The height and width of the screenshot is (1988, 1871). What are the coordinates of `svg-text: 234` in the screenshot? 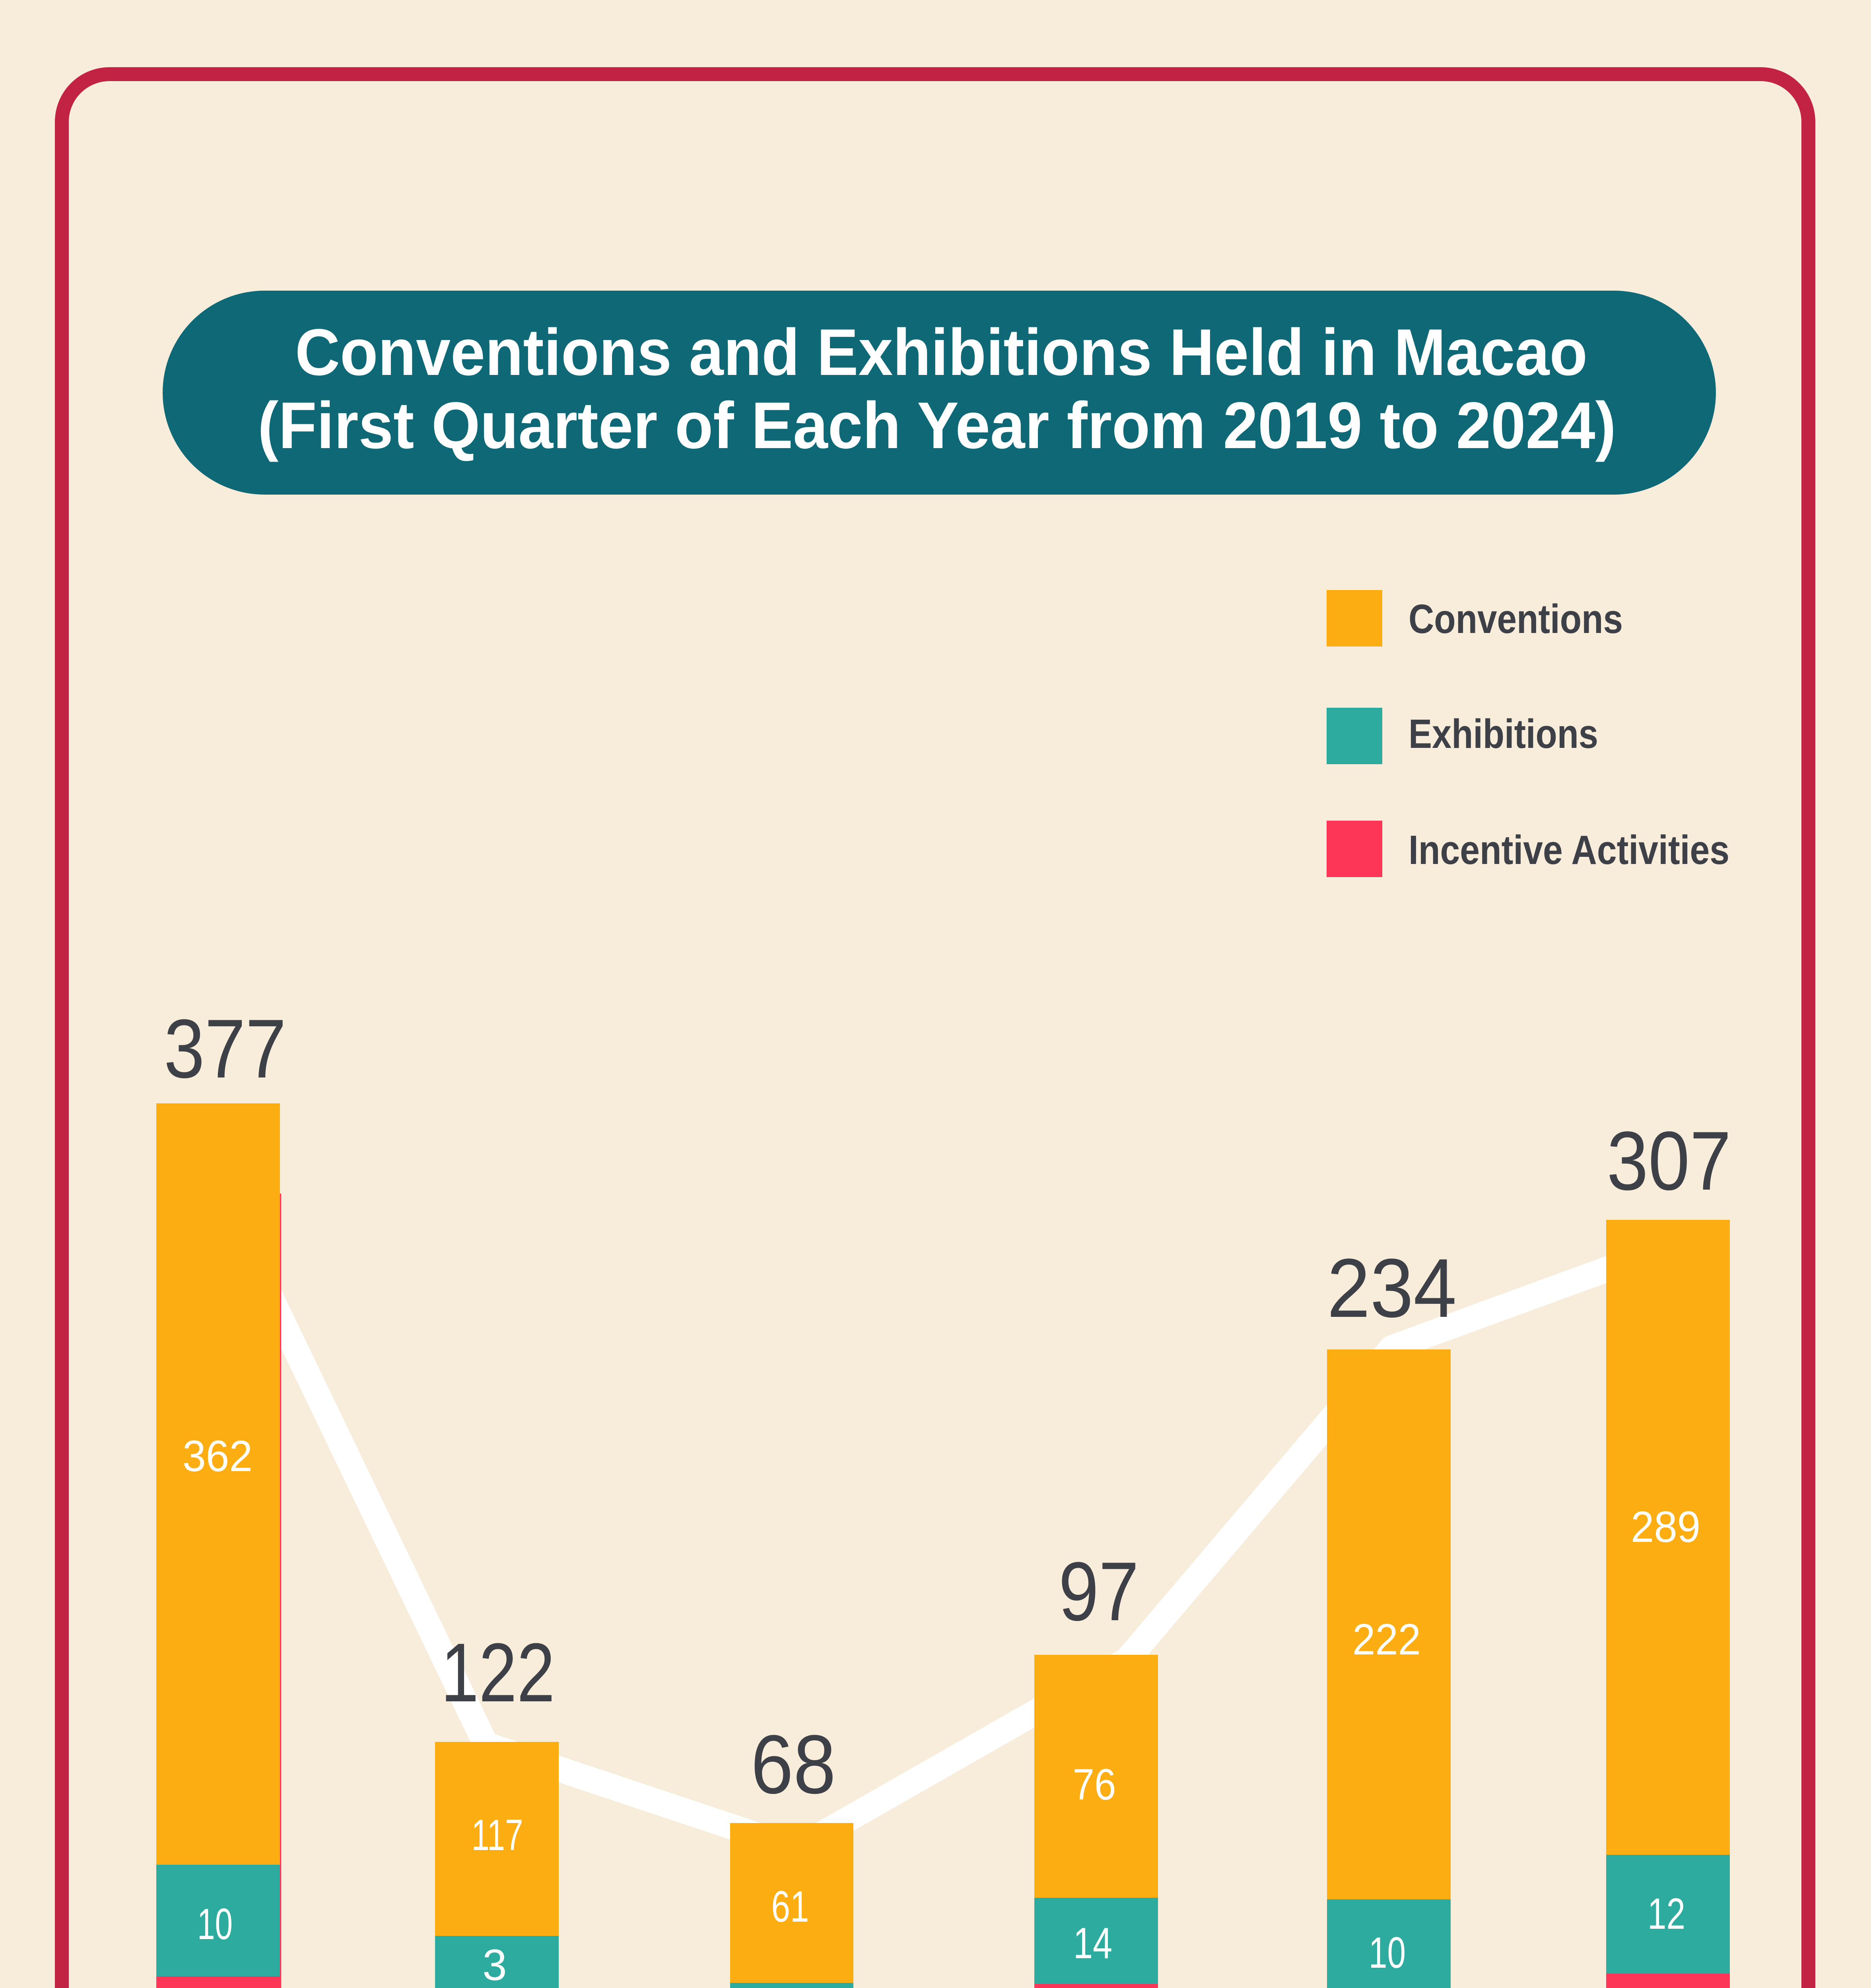 It's located at (1392, 1288).